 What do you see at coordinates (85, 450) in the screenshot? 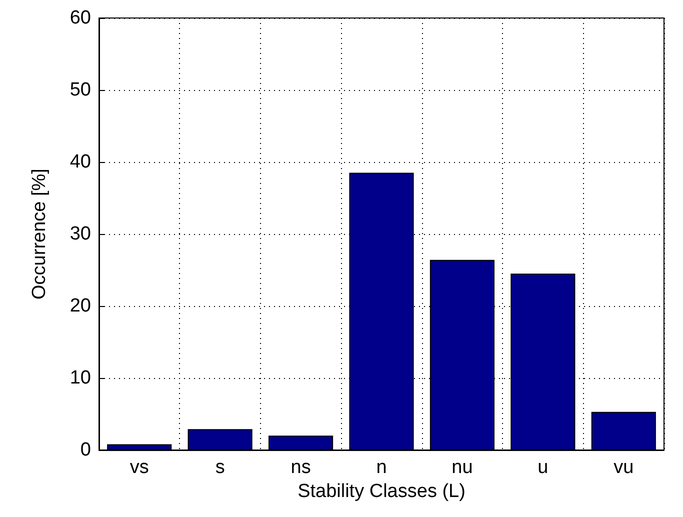
I see `y-tick-label: 0` at bounding box center [85, 450].